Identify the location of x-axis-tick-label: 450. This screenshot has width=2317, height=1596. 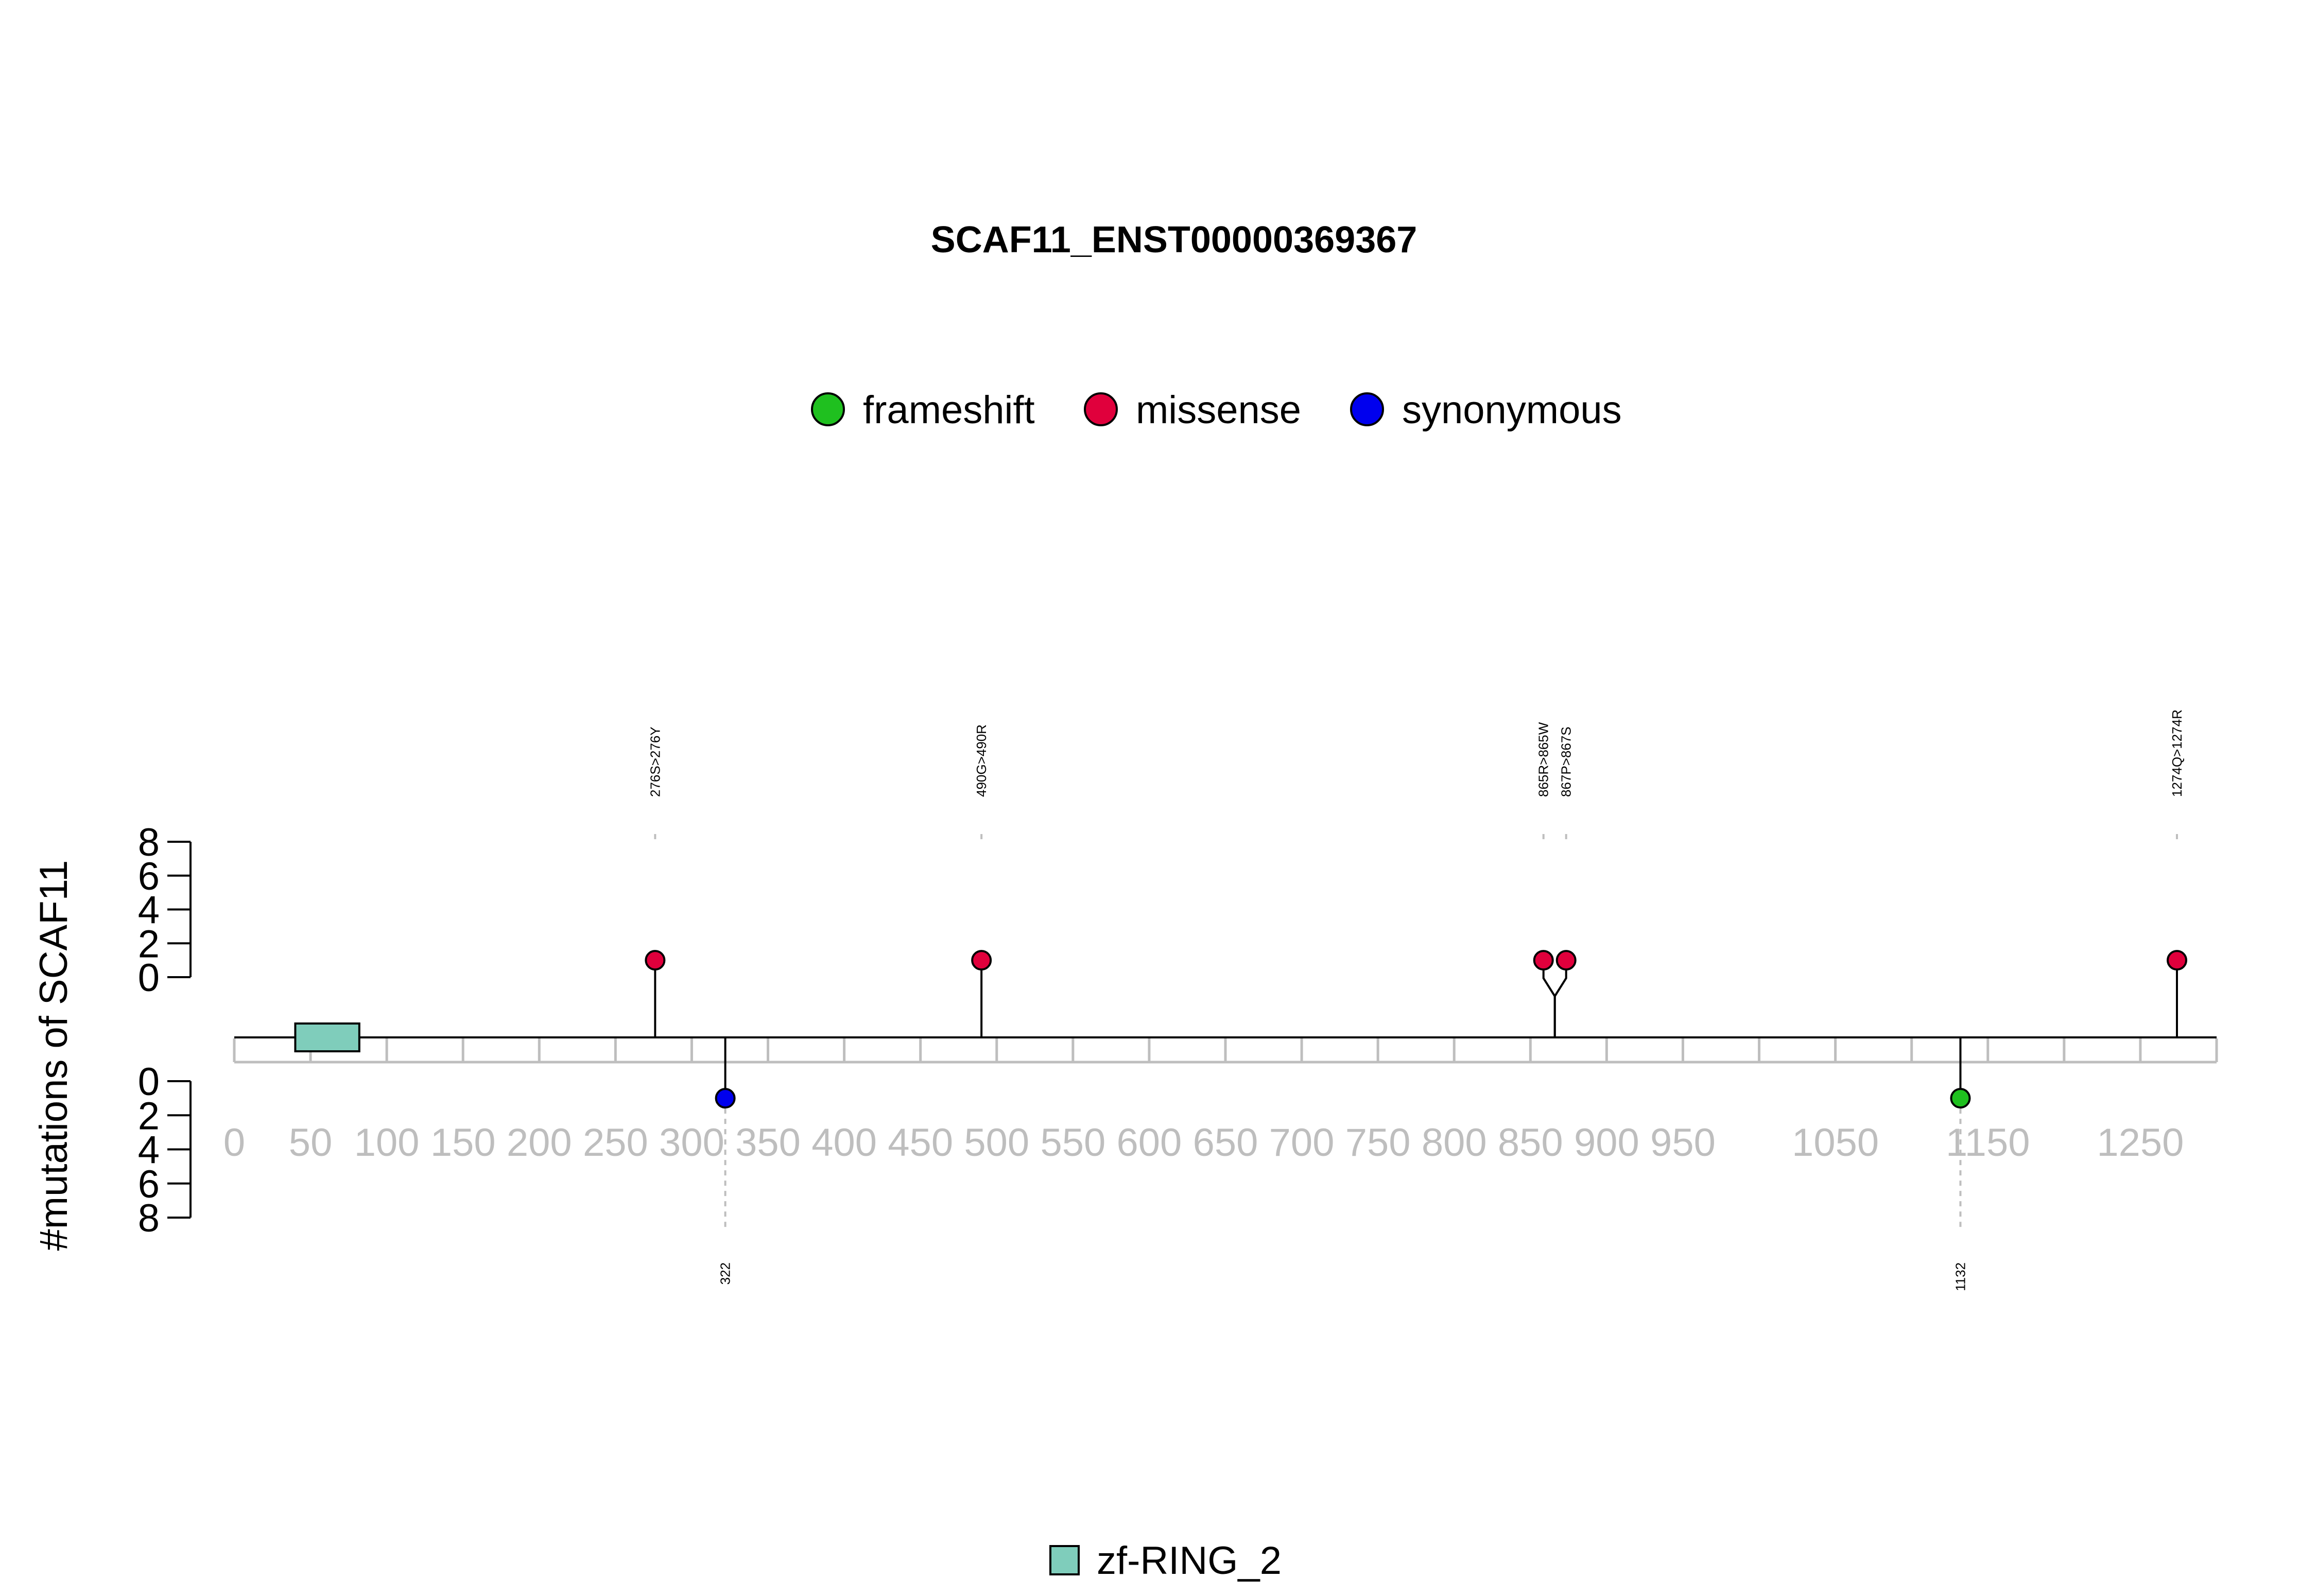
(920, 1143).